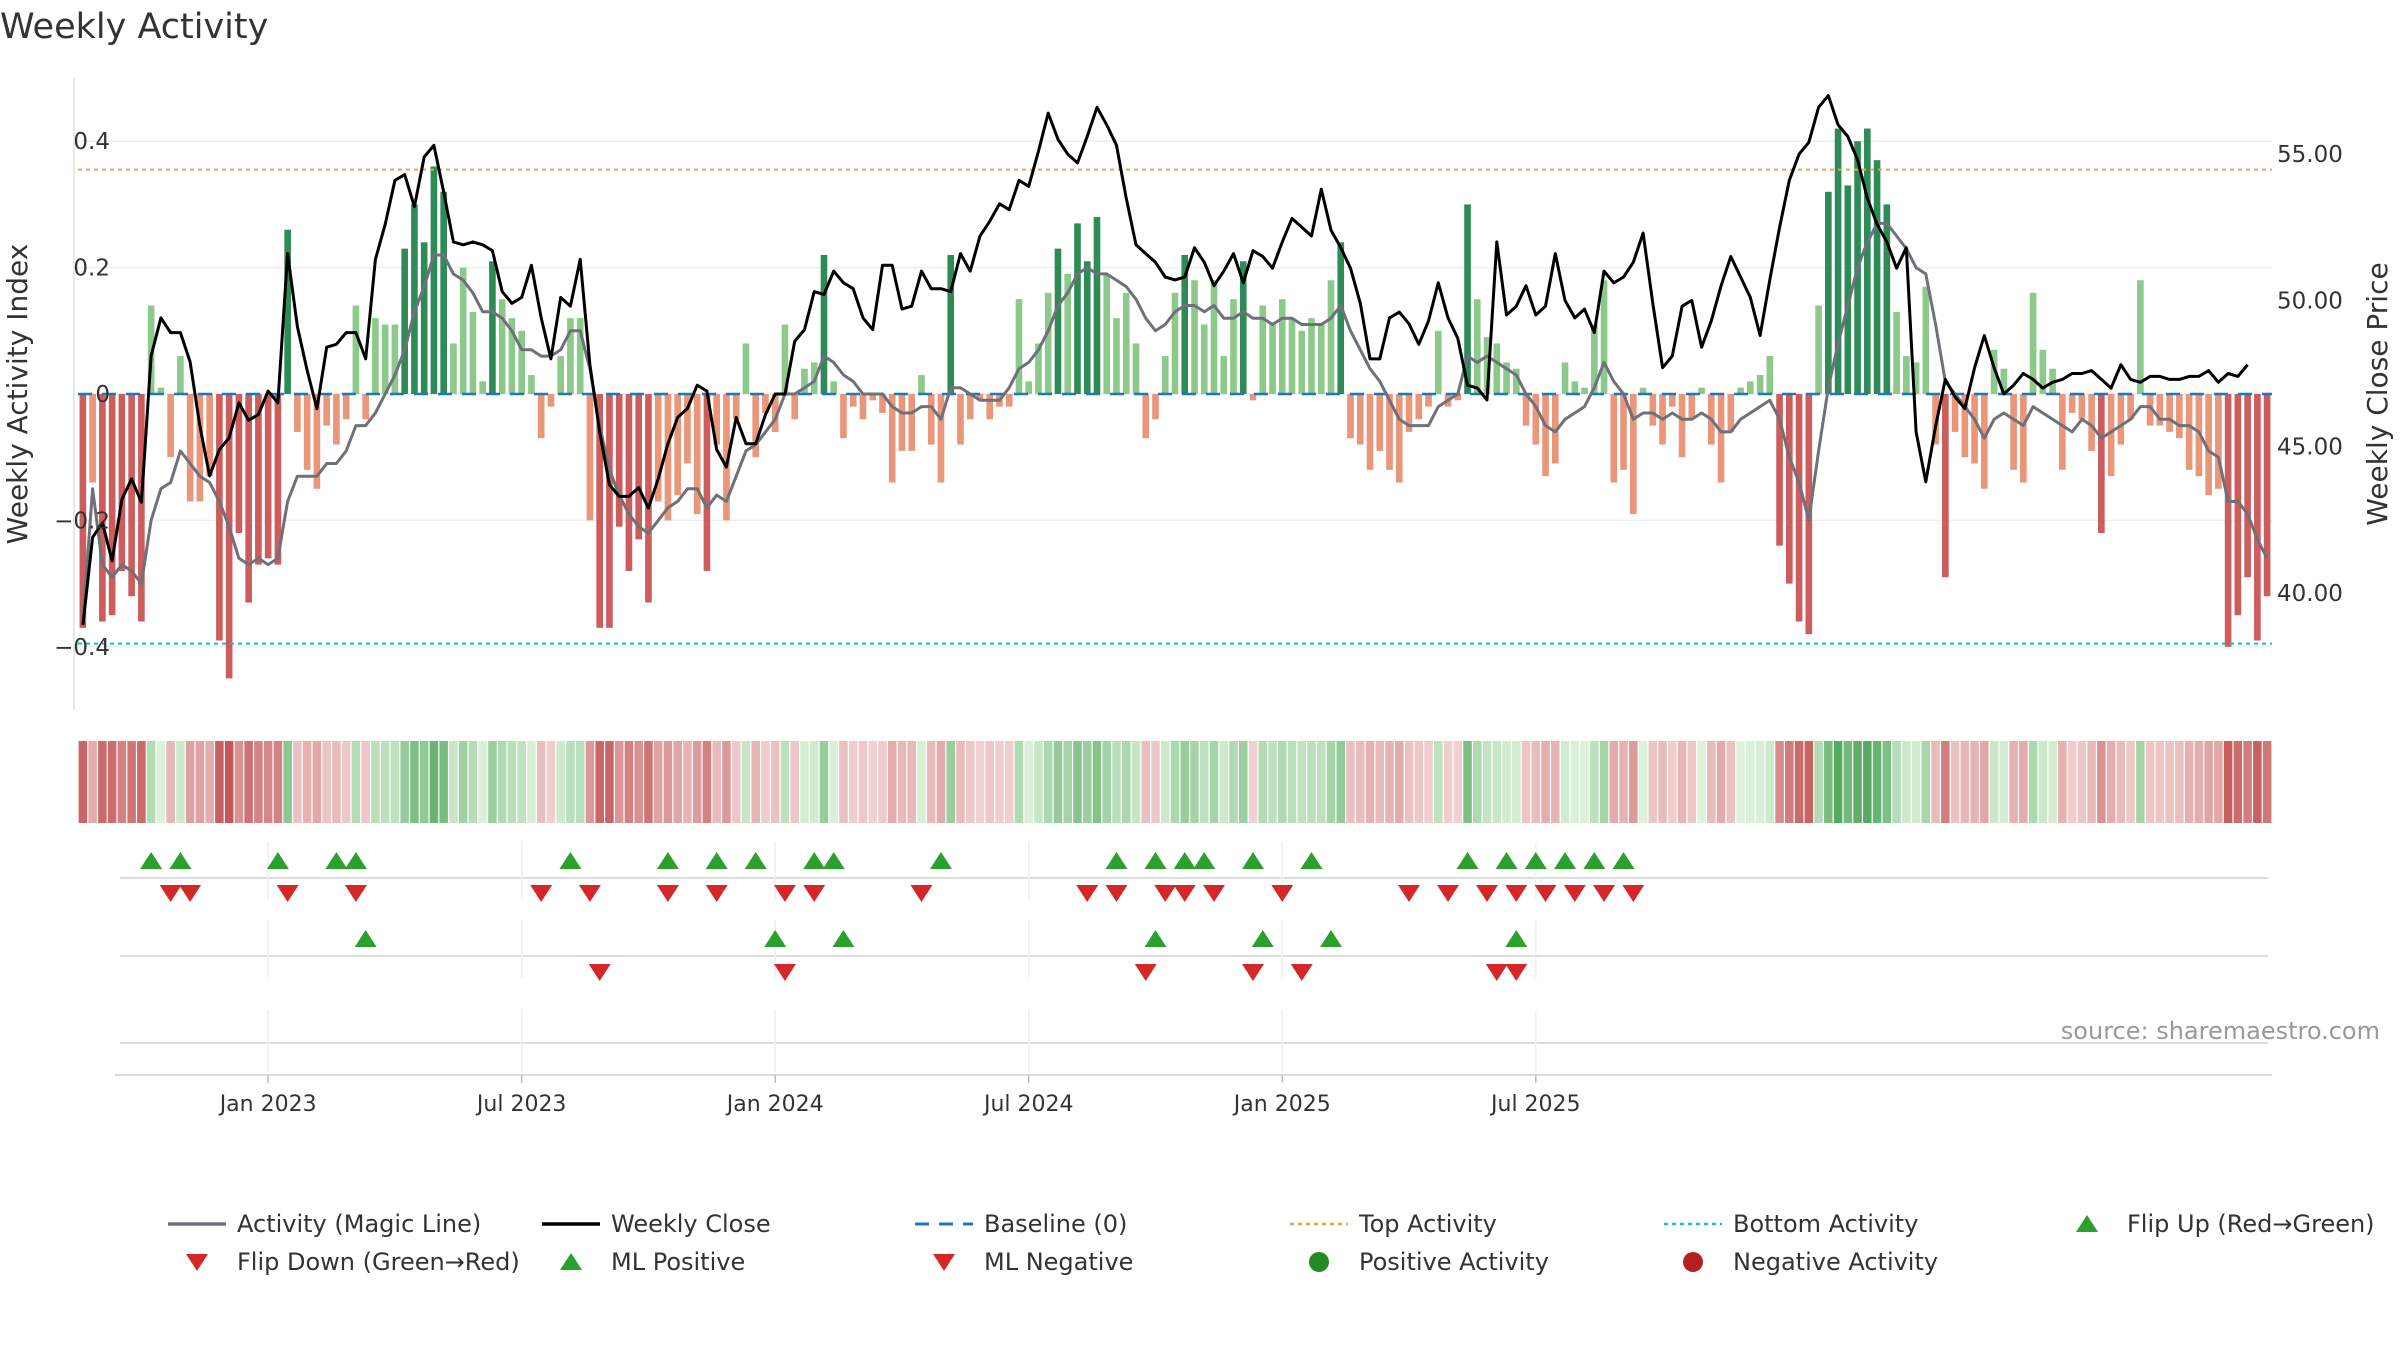 This screenshot has width=2400, height=1350. What do you see at coordinates (1055, 1224) in the screenshot?
I see `legend-baseline-0-label: Baseline (0)` at bounding box center [1055, 1224].